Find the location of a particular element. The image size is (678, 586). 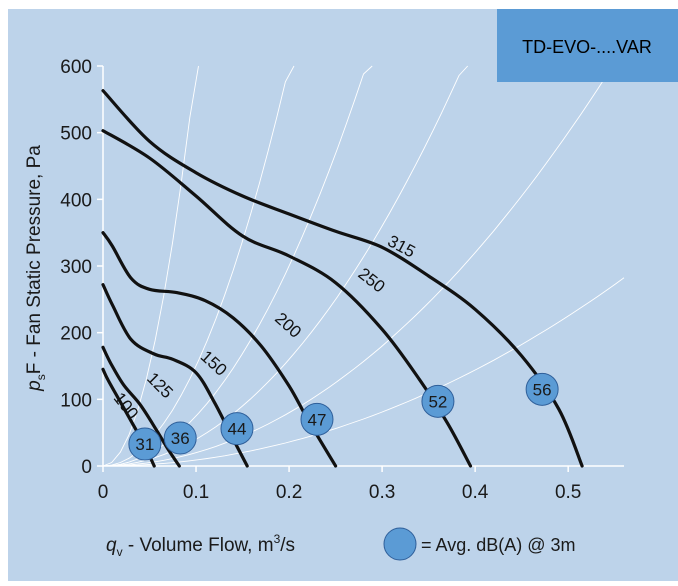

y-axis-label: psF - Fan Static Pressure, Pa is located at coordinates (36, 268).